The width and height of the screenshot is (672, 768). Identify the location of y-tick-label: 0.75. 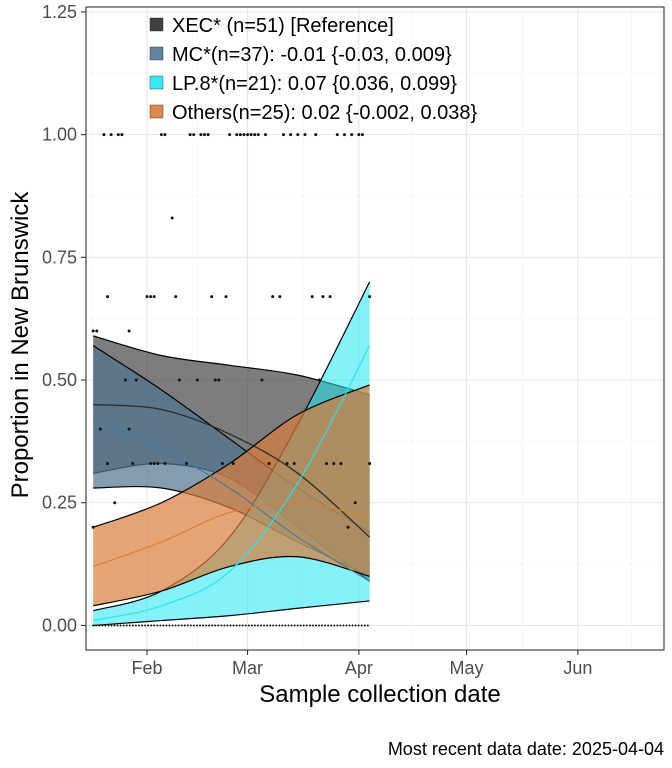
(59, 257).